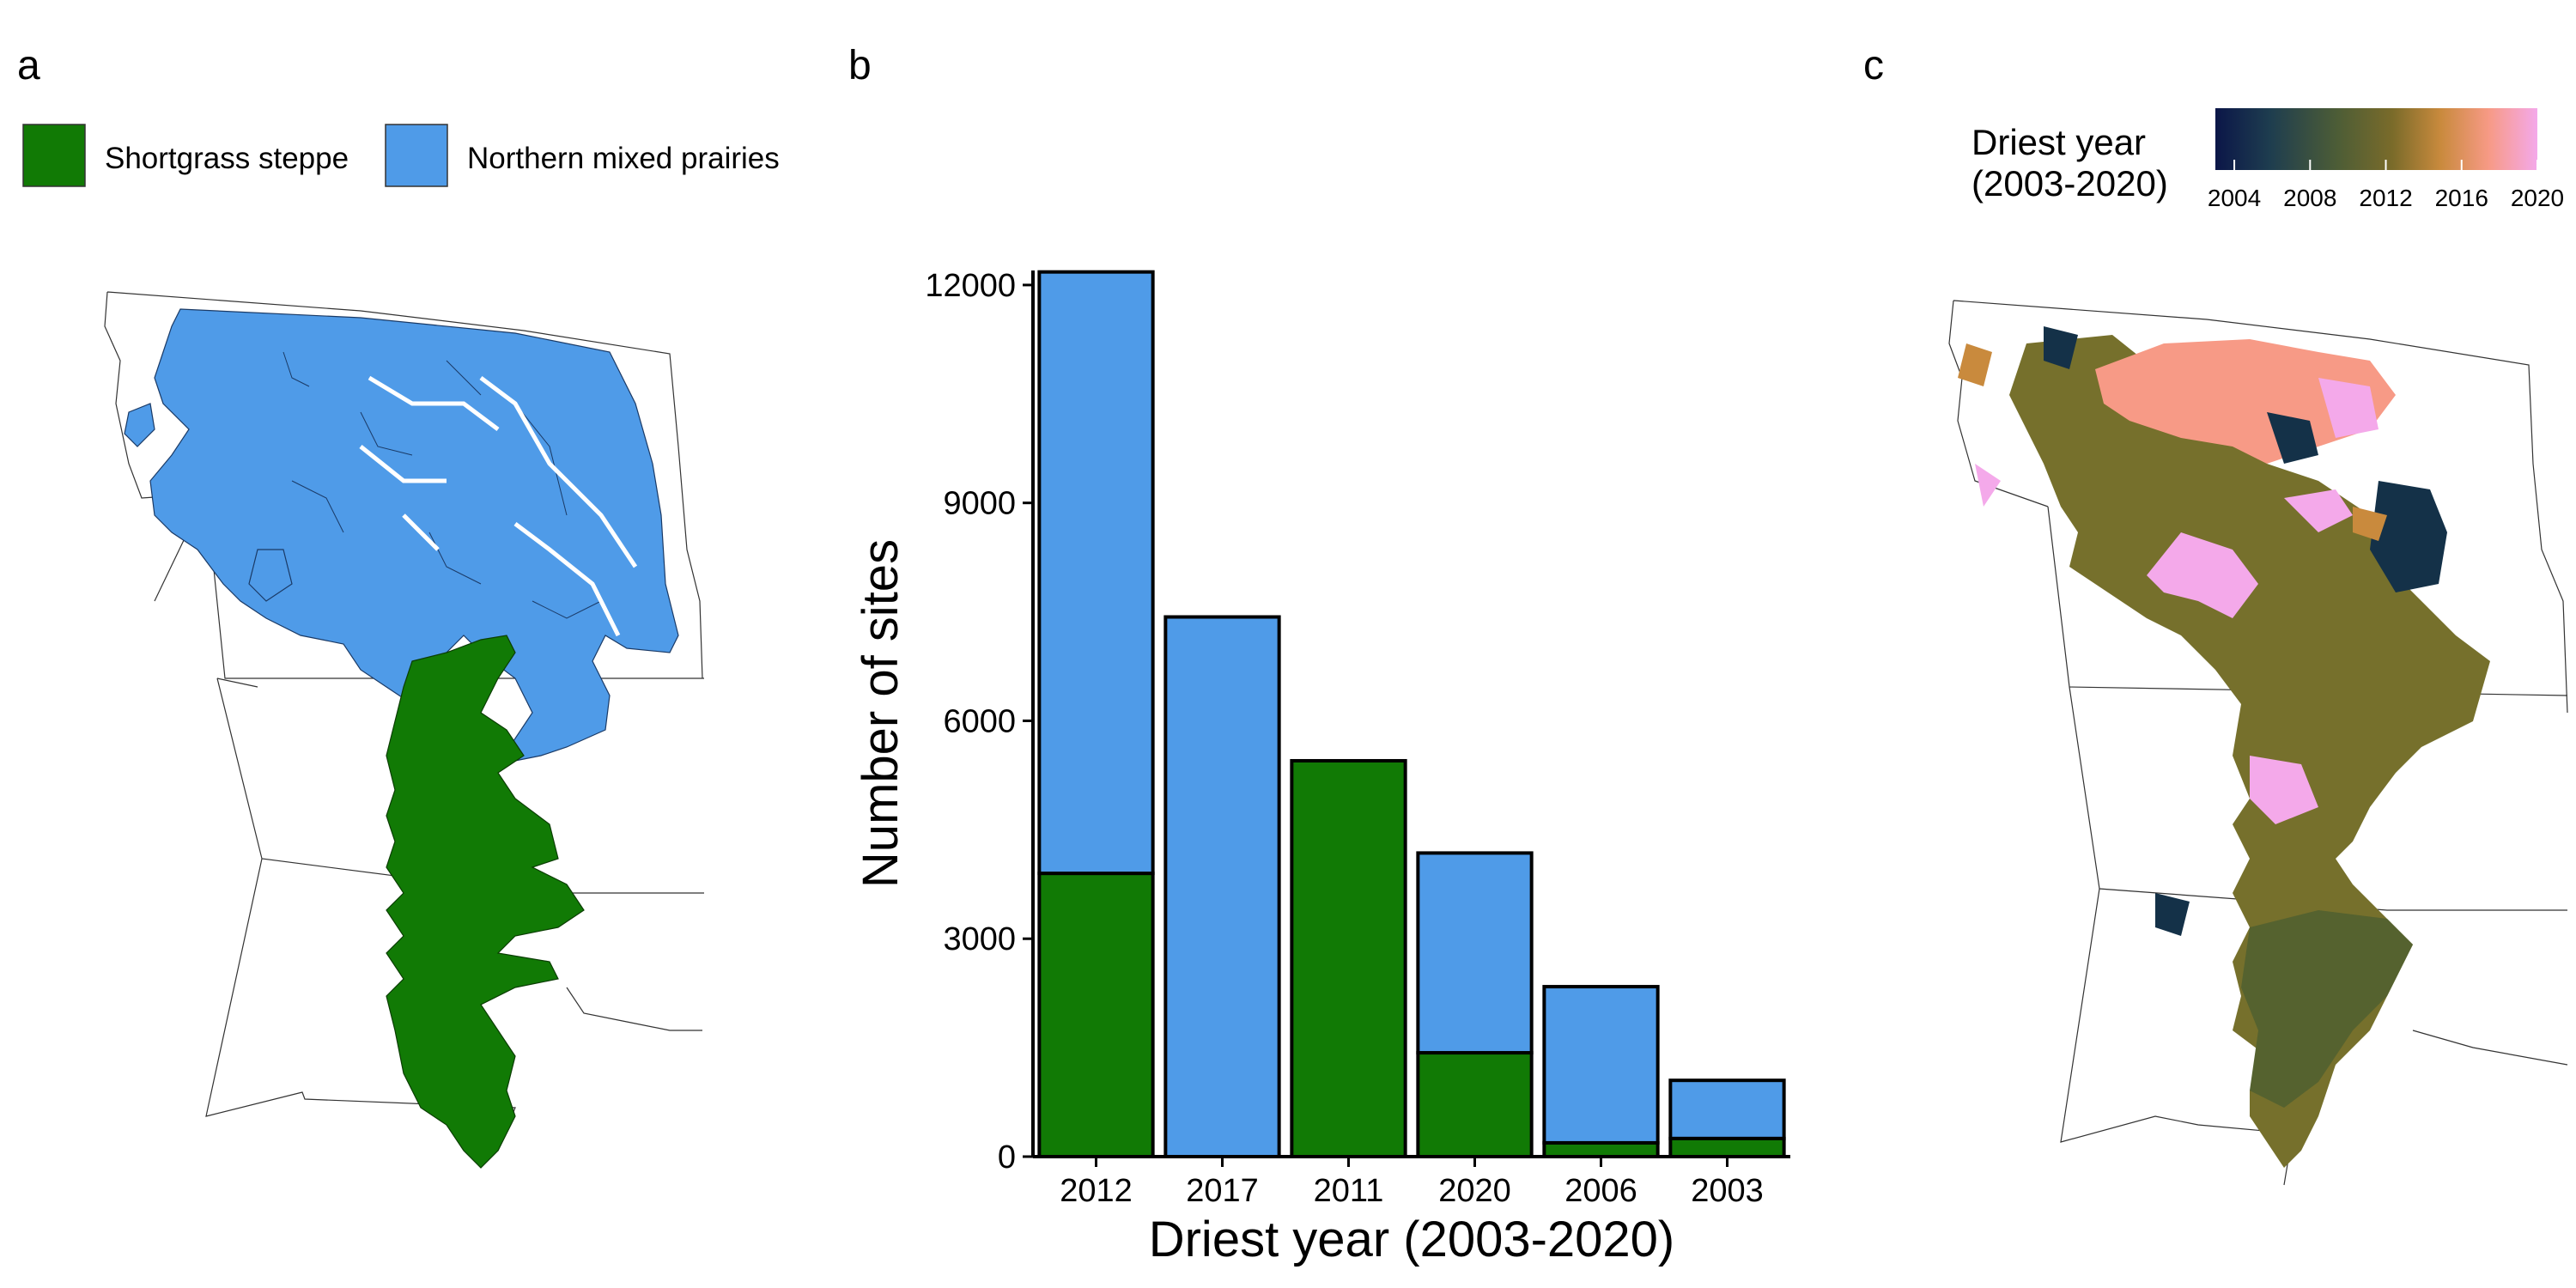 The height and width of the screenshot is (1288, 2576). Describe the element at coordinates (2069, 183) in the screenshot. I see `colorbar-title-line2: (2003-2020)` at that location.